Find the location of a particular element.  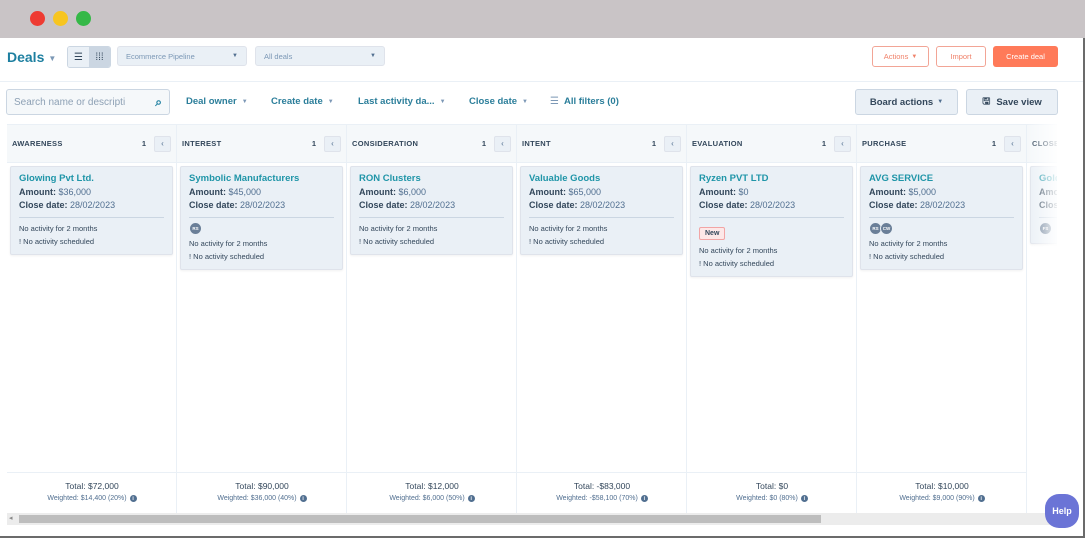

deal-amount: Amount: $5,000 is located at coordinates (941, 192).